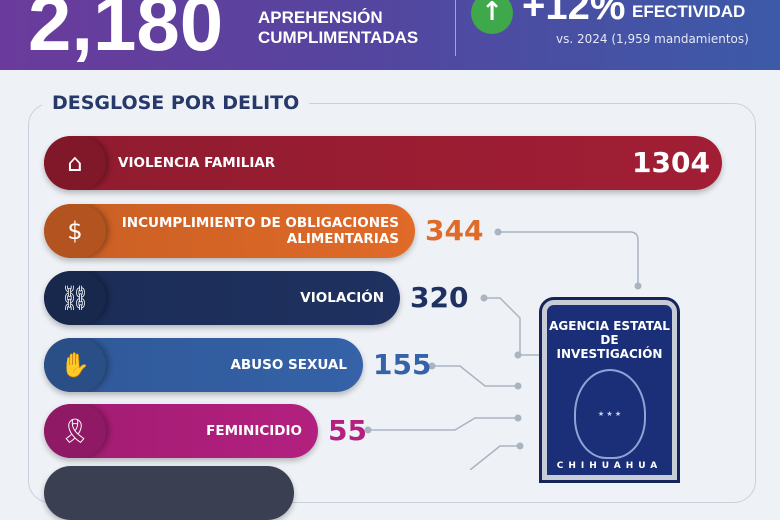 Image resolution: width=780 pixels, height=520 pixels. I want to click on bar-value: 155, so click(402, 364).